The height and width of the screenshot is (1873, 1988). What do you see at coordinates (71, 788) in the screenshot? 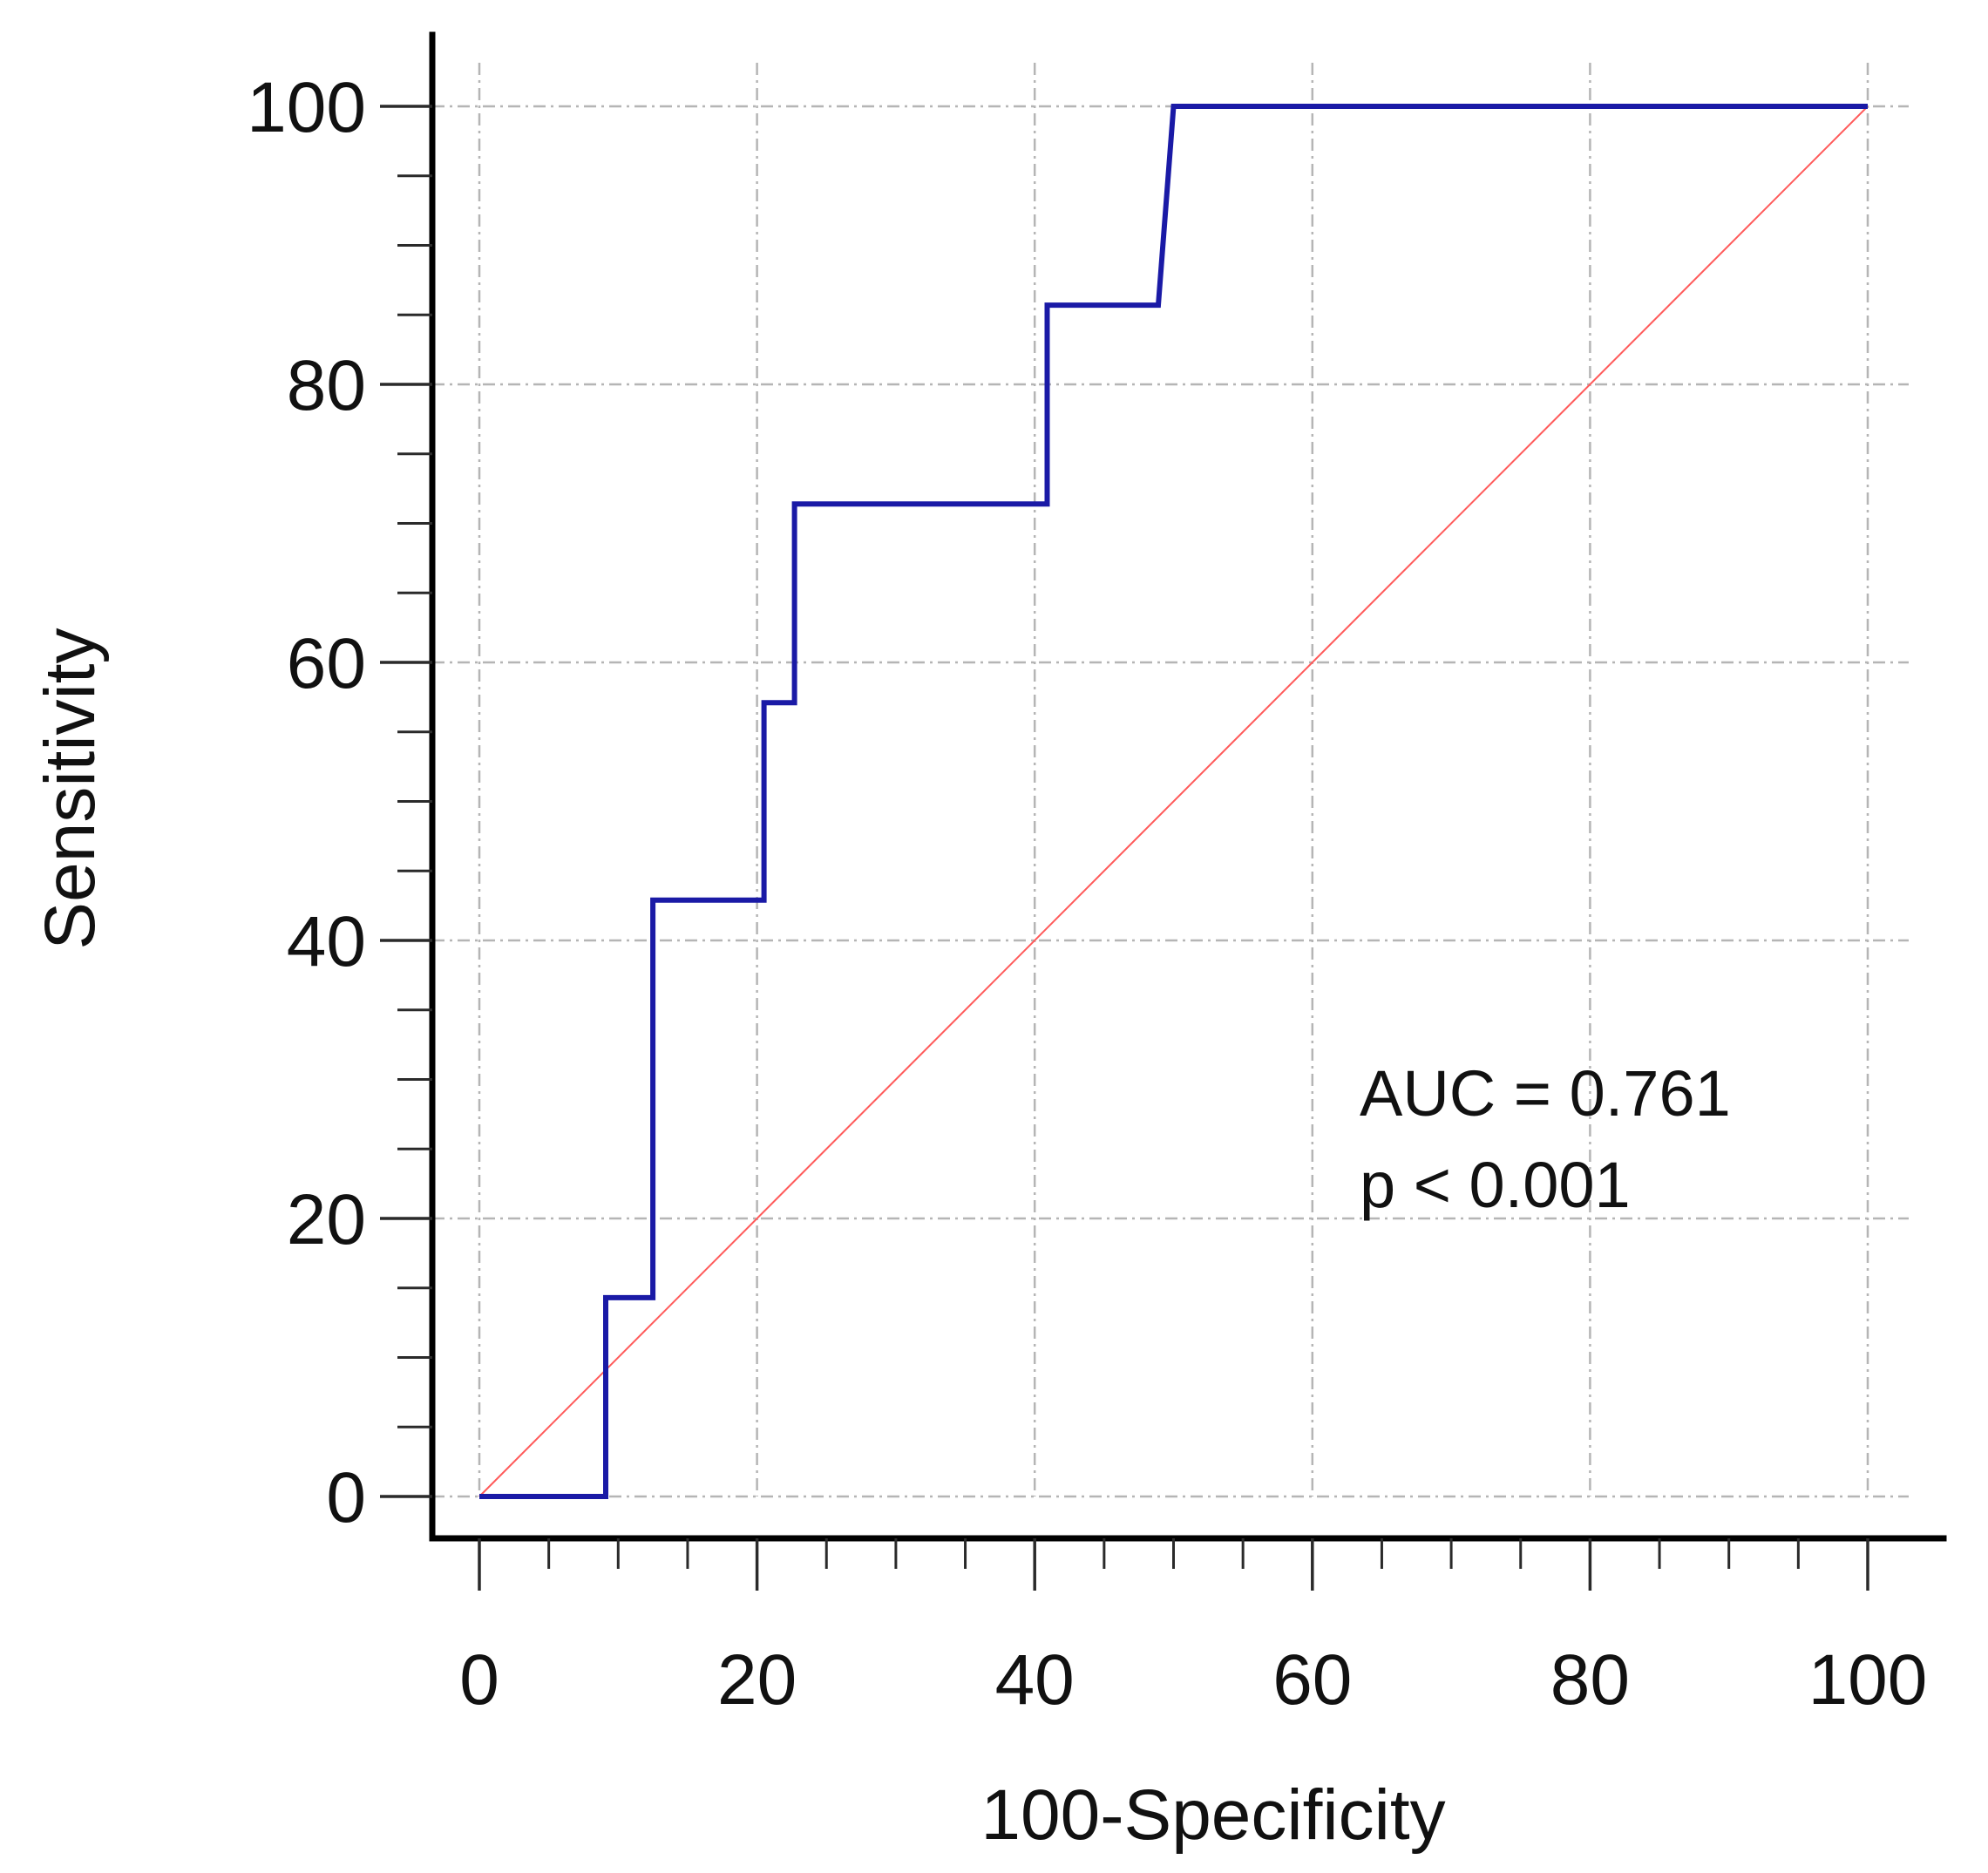
I see `y-axis-title: Sensitivity` at bounding box center [71, 788].